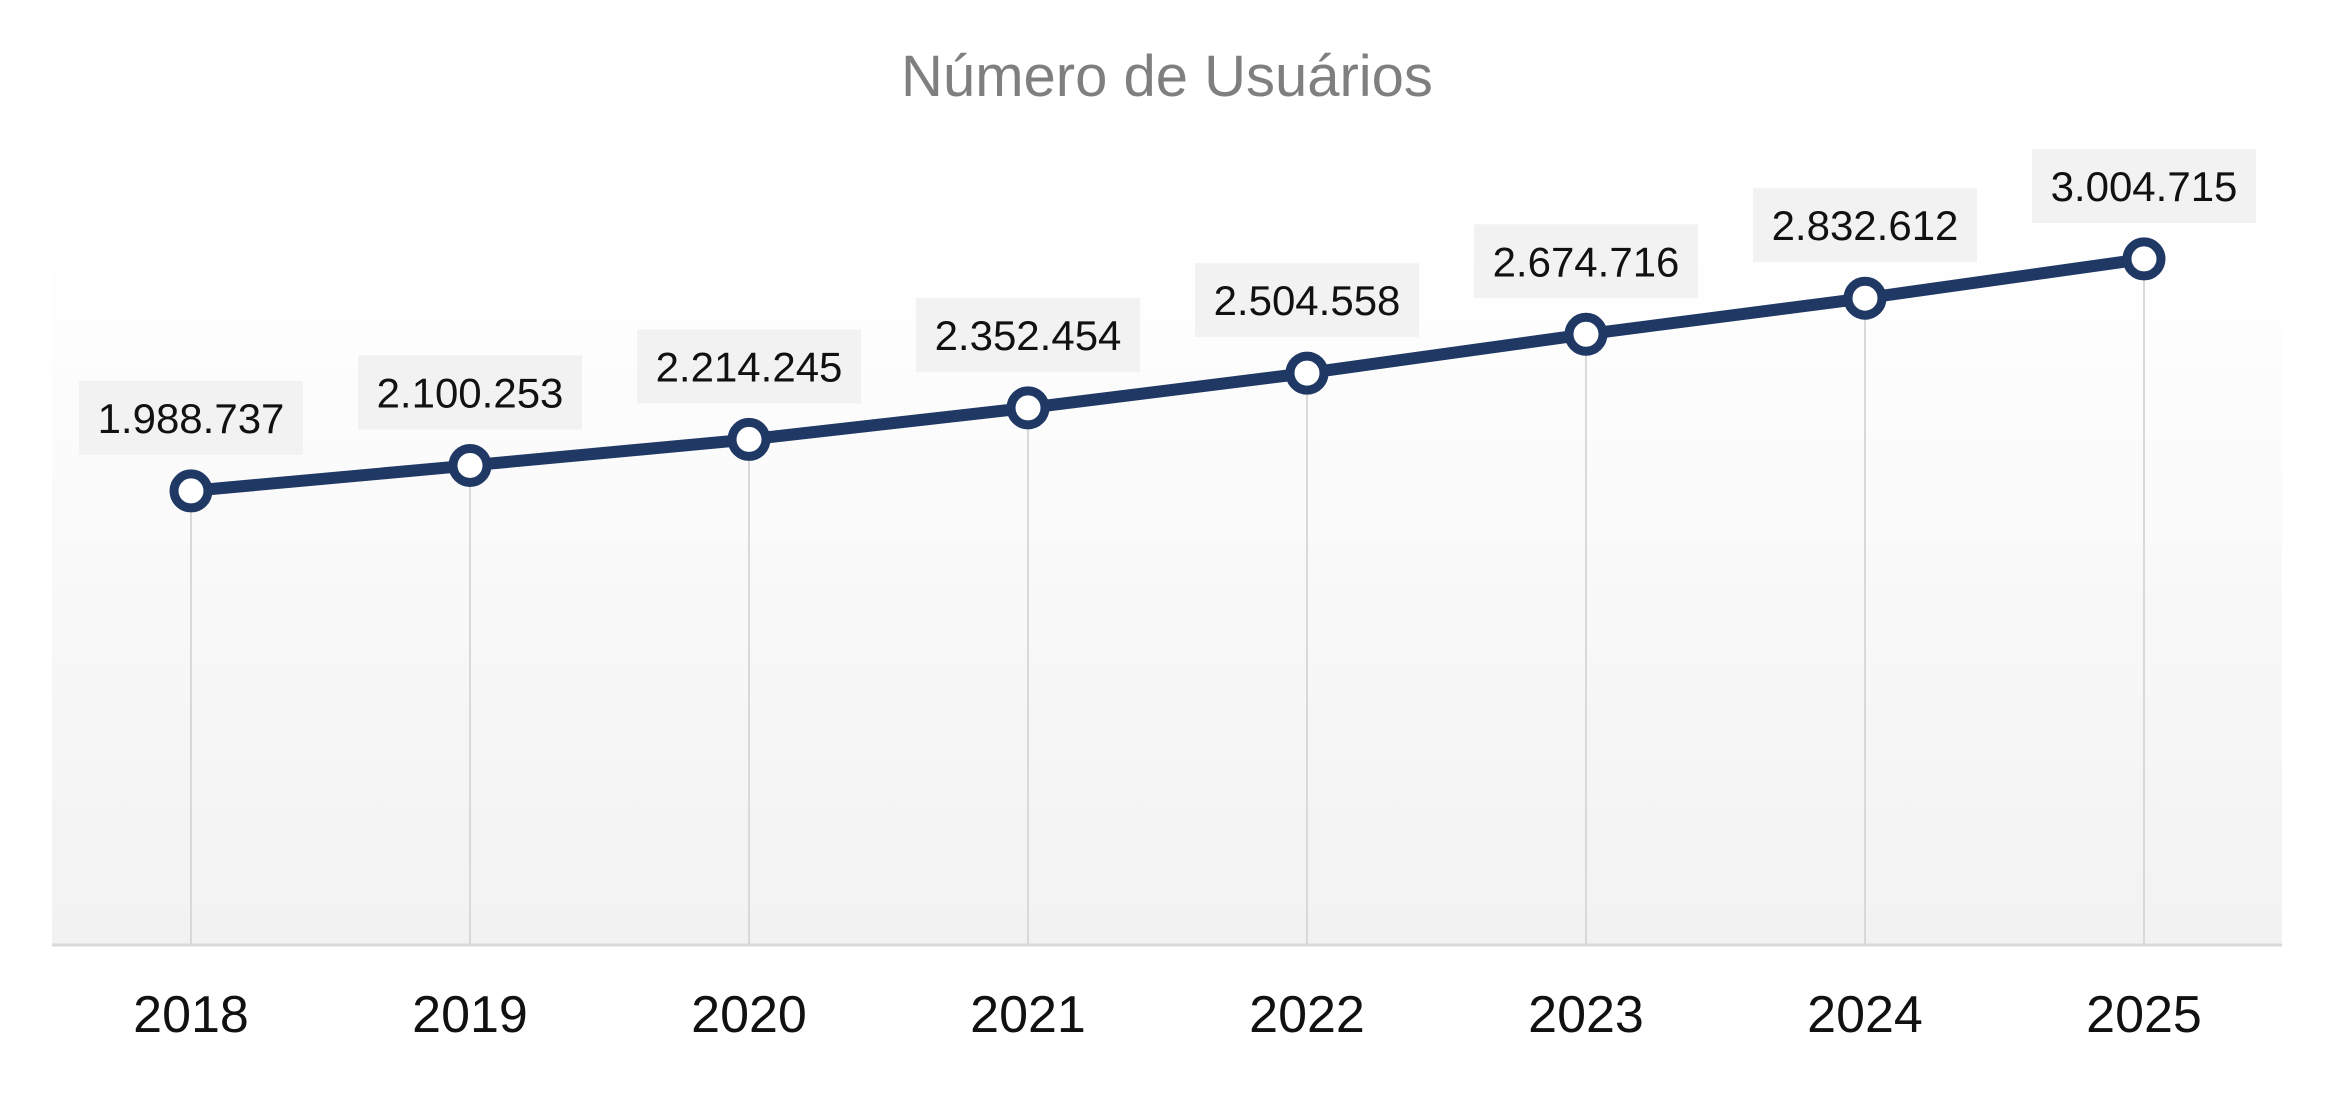 This screenshot has height=1097, width=2334. I want to click on data-label: 2.504.558, so click(1307, 300).